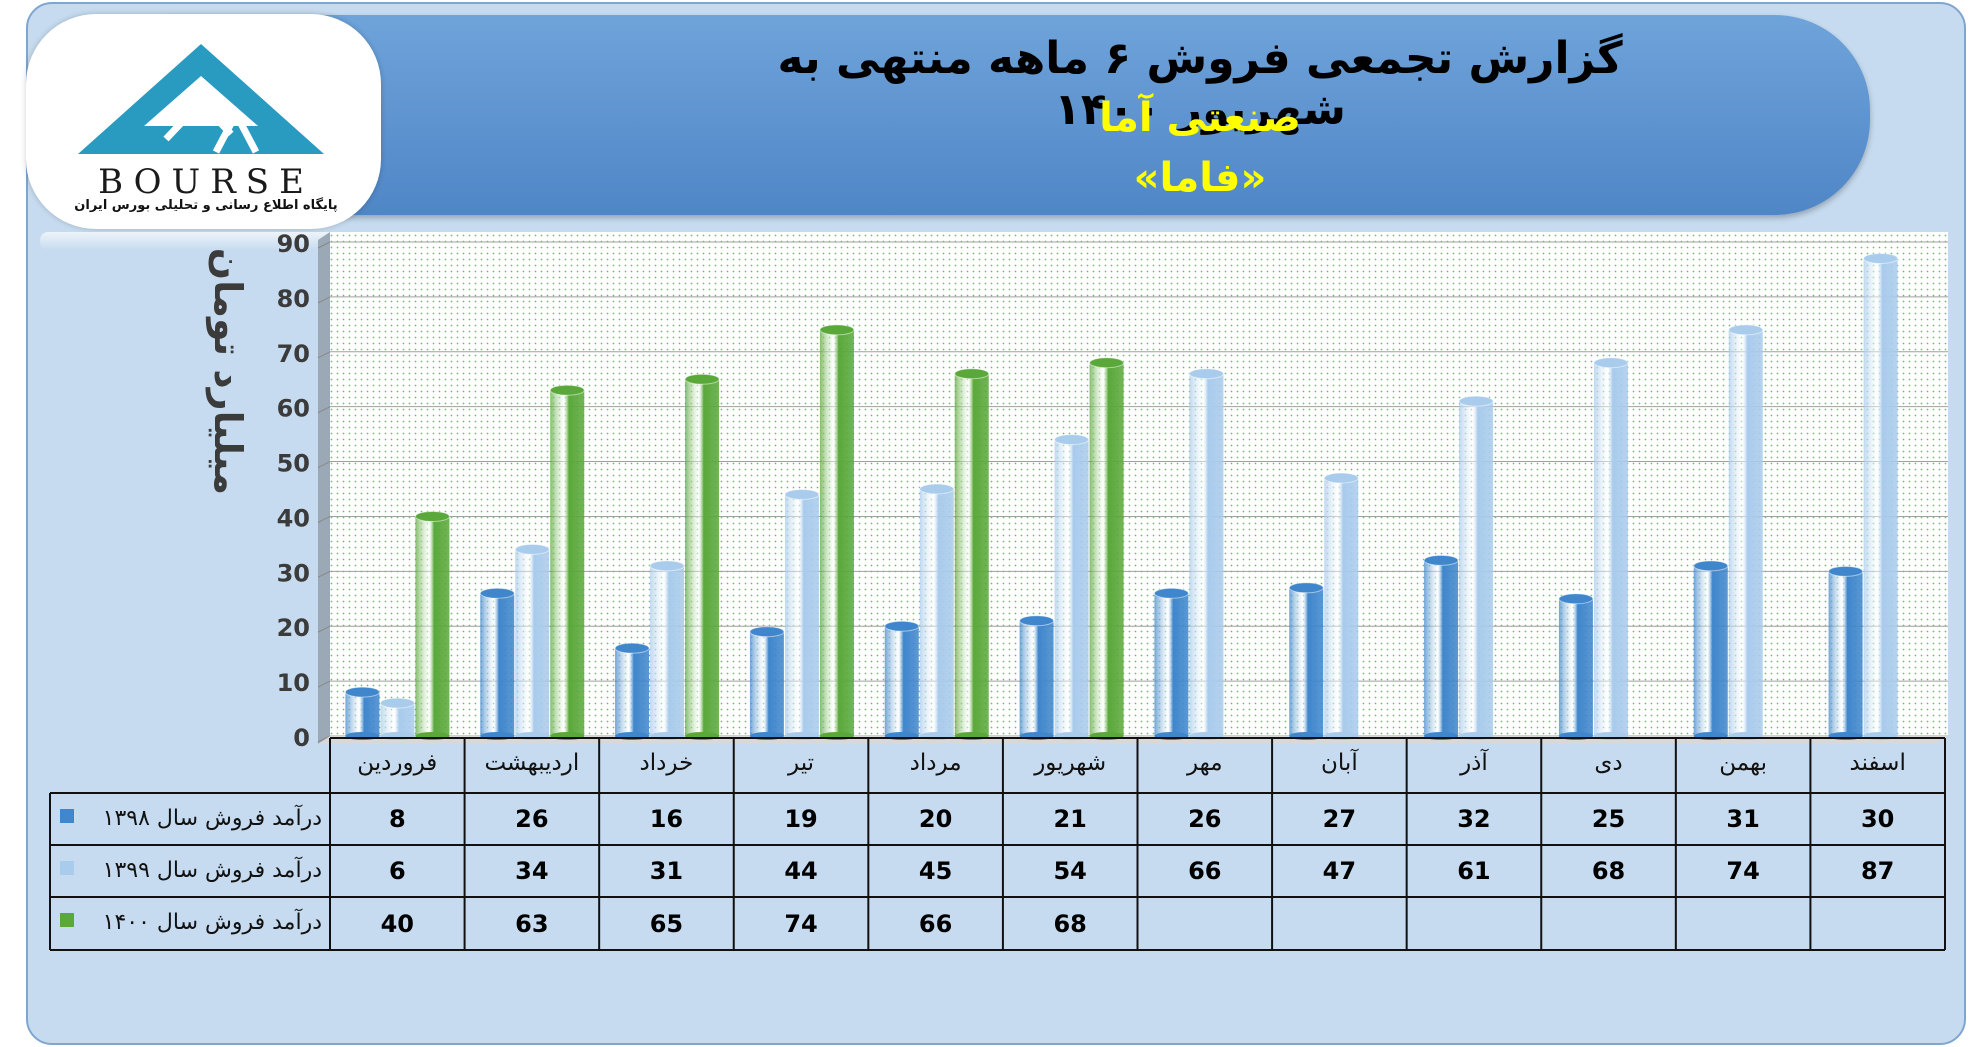 The width and height of the screenshot is (1986, 1047). What do you see at coordinates (301, 738) in the screenshot?
I see `y-tick-label: 0` at bounding box center [301, 738].